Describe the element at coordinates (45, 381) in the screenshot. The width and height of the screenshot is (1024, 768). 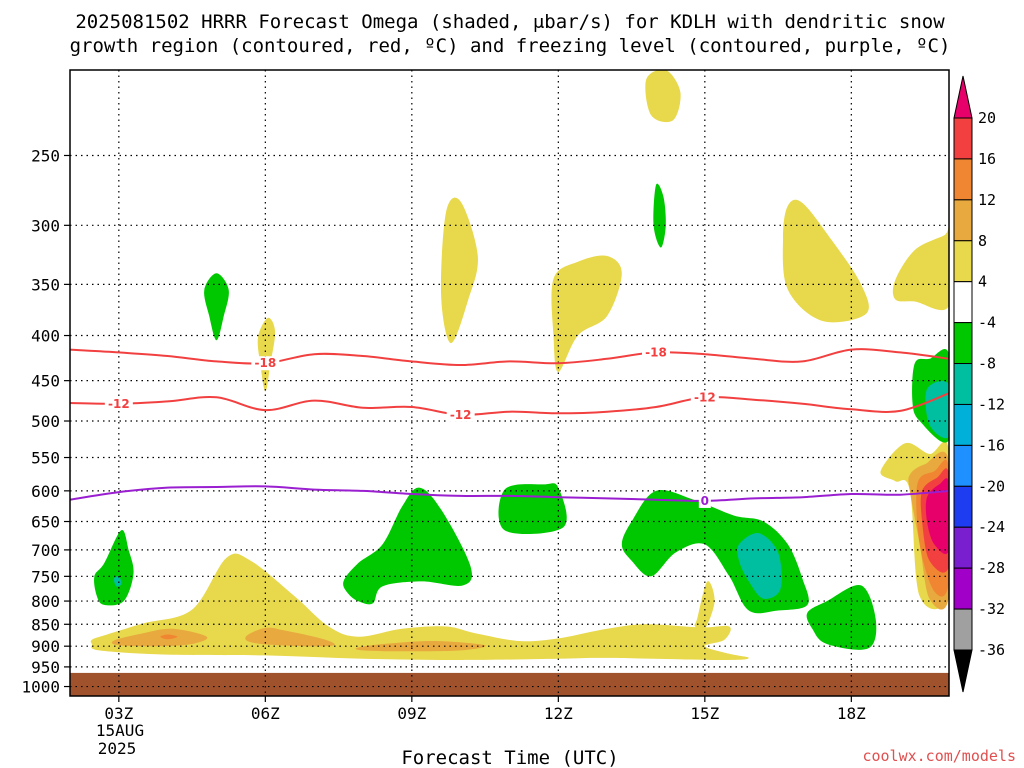
I see `y-tick-label: 450` at that location.